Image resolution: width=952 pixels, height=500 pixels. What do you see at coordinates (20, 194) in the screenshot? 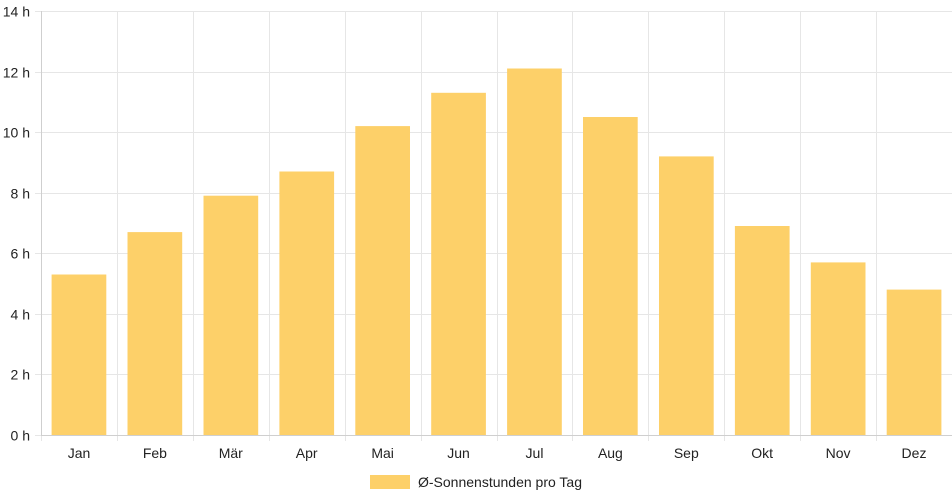
I see `y-tick-label: 8 h` at bounding box center [20, 194].